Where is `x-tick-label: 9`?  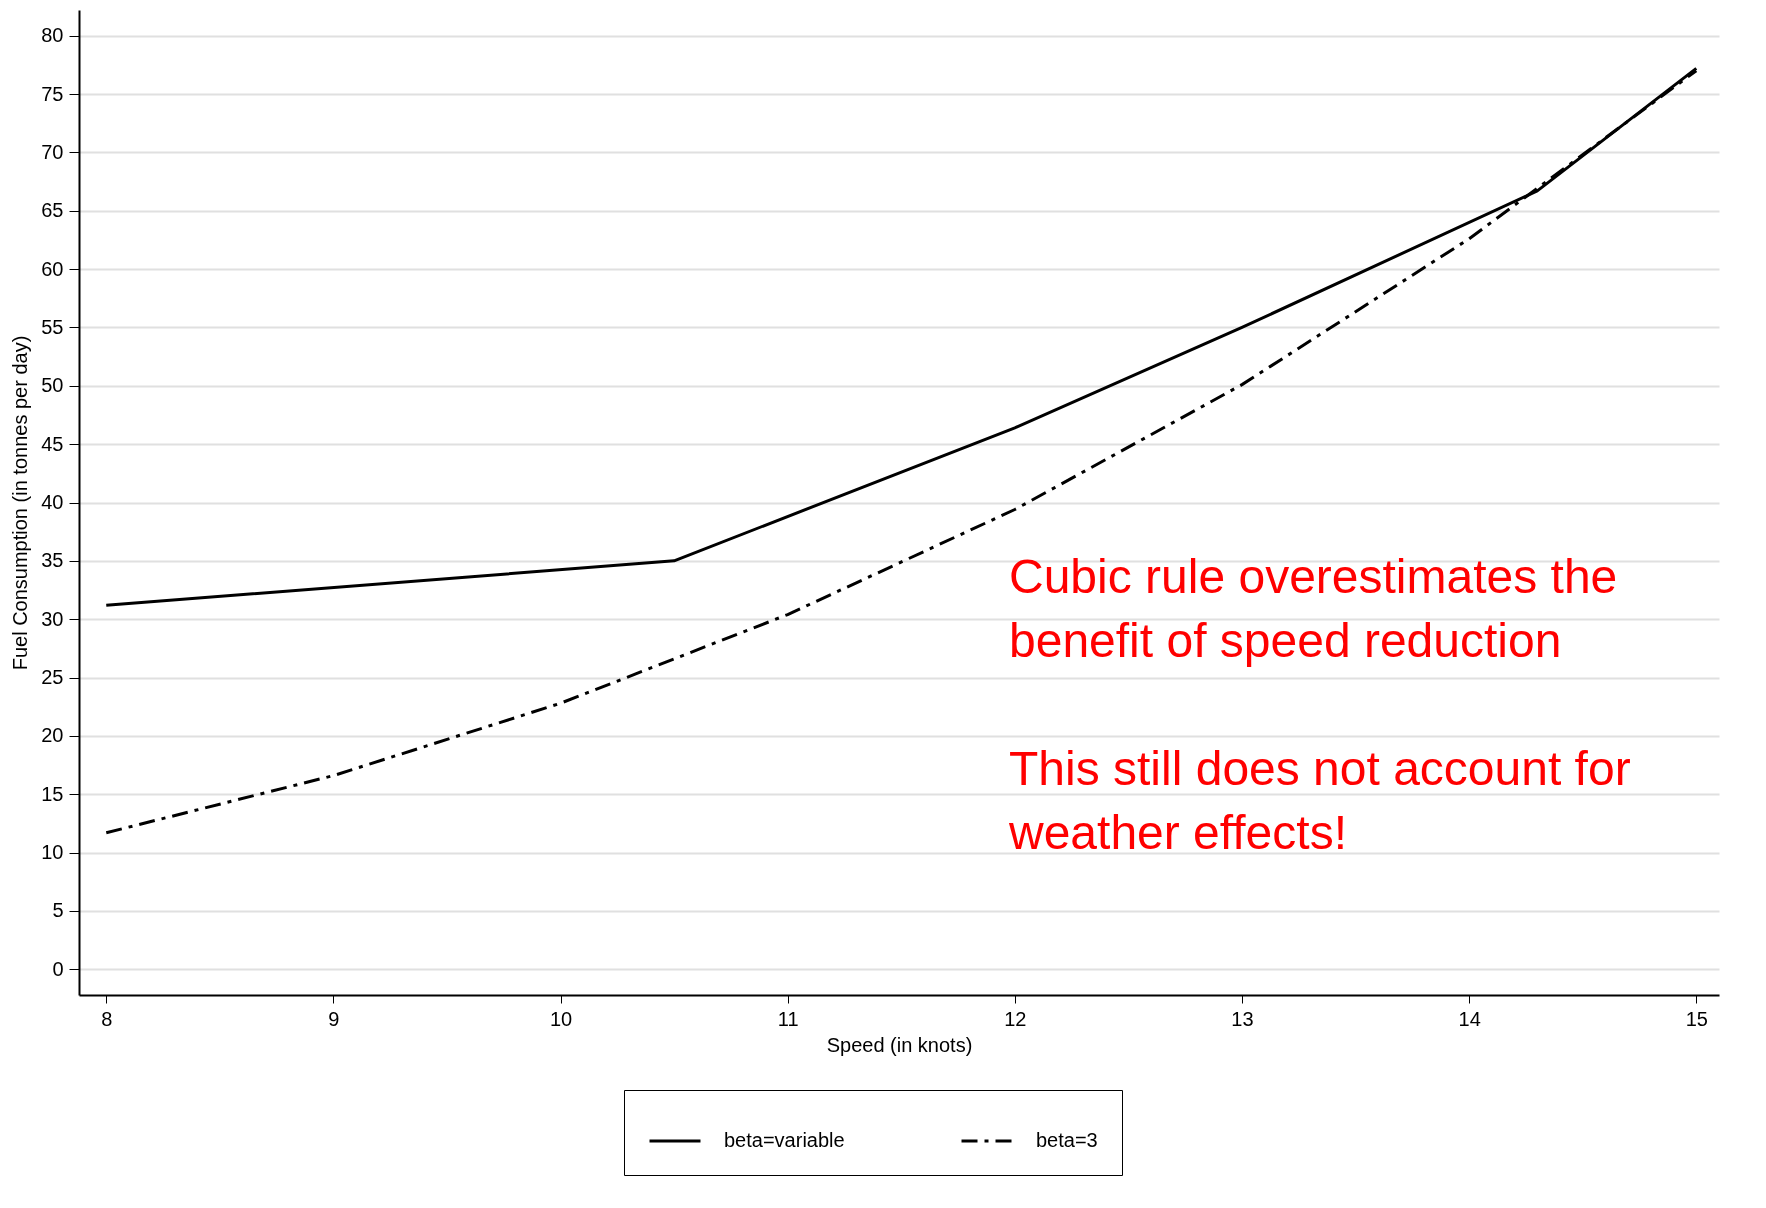 x-tick-label: 9 is located at coordinates (334, 1018).